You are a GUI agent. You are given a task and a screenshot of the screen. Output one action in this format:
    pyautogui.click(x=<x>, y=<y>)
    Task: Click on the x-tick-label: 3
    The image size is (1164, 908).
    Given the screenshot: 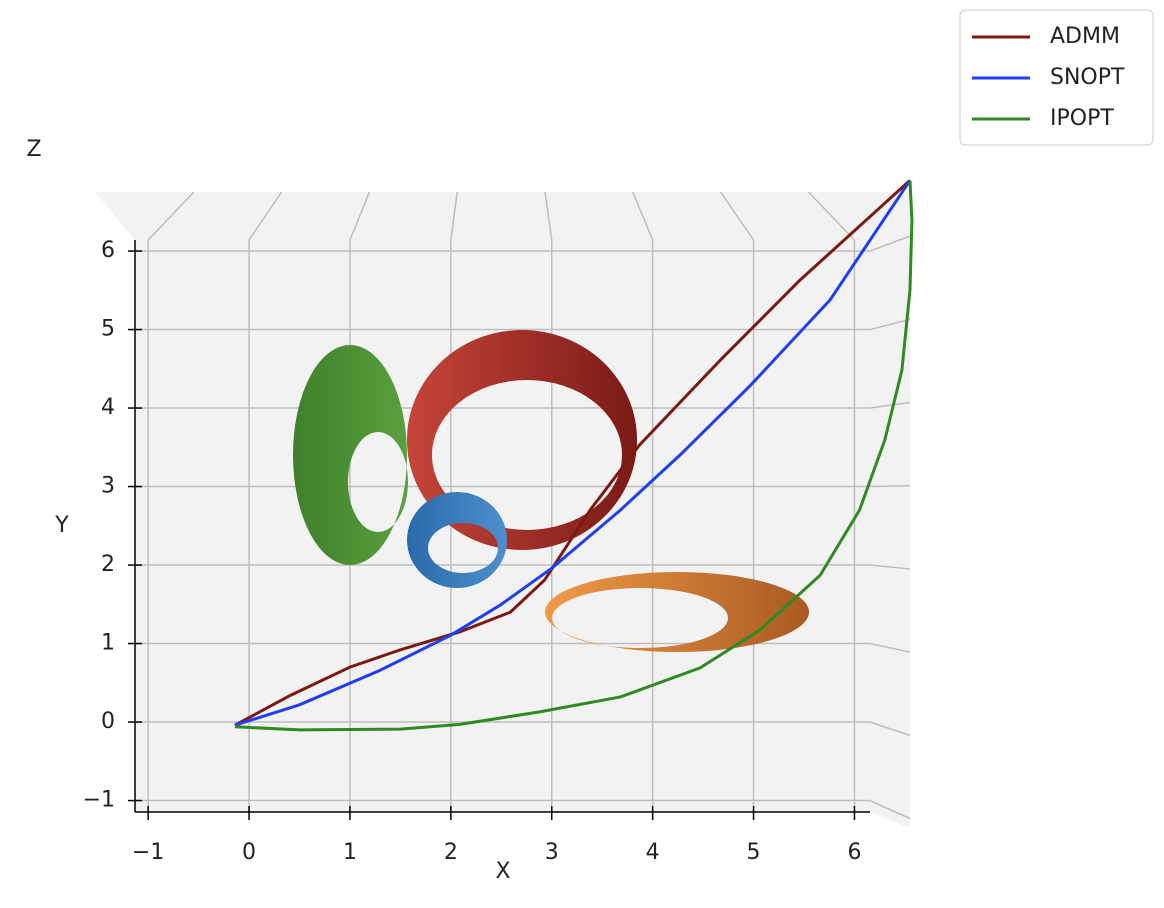 What is the action you would take?
    pyautogui.click(x=552, y=852)
    